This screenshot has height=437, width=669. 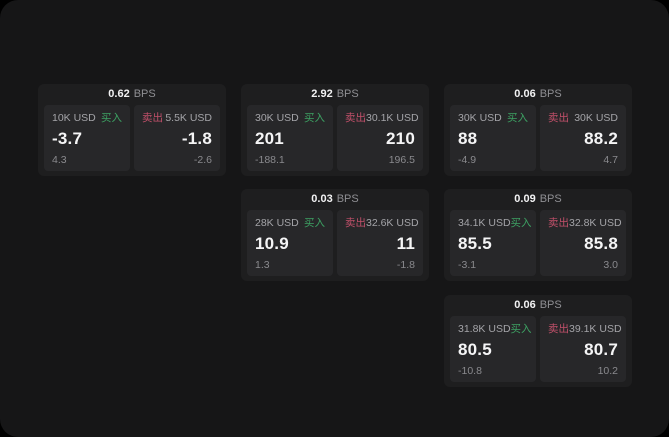 What do you see at coordinates (392, 118) in the screenshot?
I see `sell-amount: 30.1K USD` at bounding box center [392, 118].